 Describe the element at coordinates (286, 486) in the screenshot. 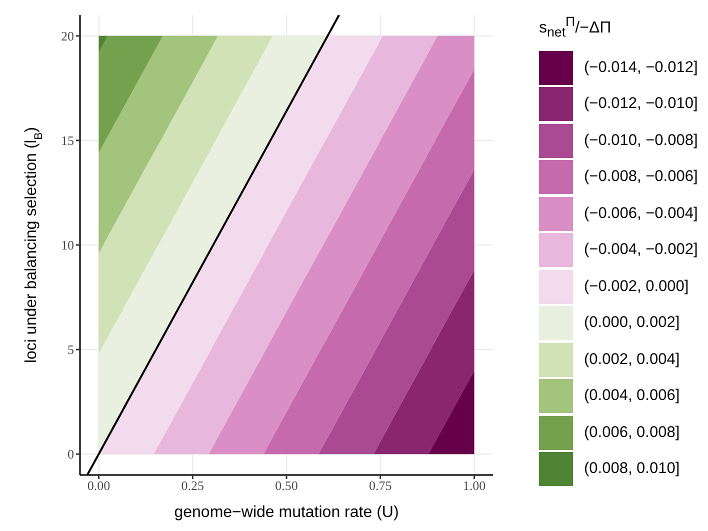

I see `x-tick-label: 0.50` at that location.